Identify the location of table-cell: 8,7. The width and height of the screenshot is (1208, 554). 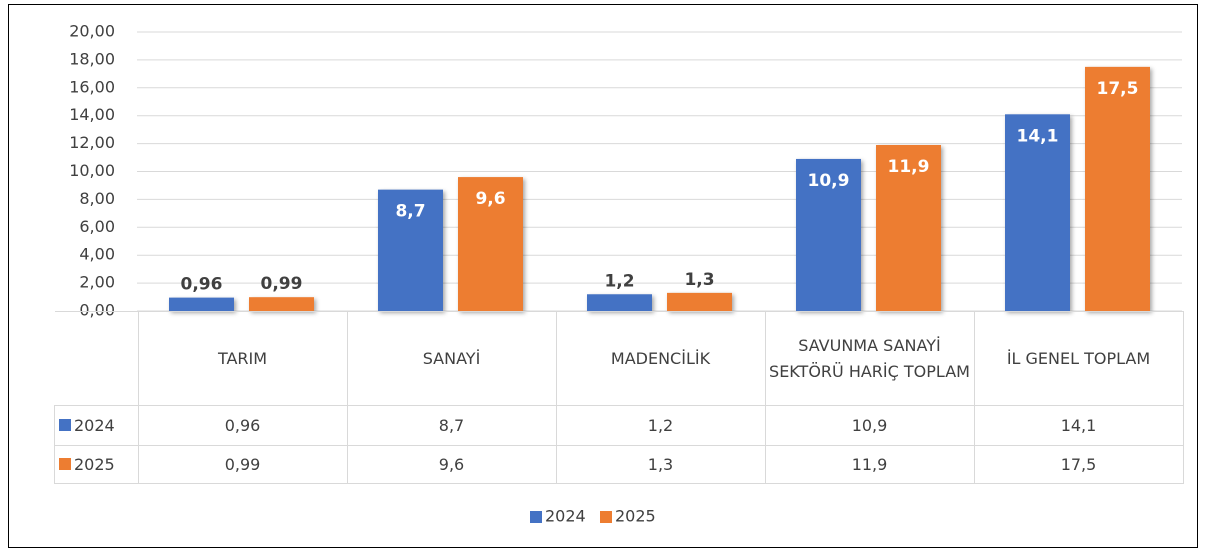
(451, 425).